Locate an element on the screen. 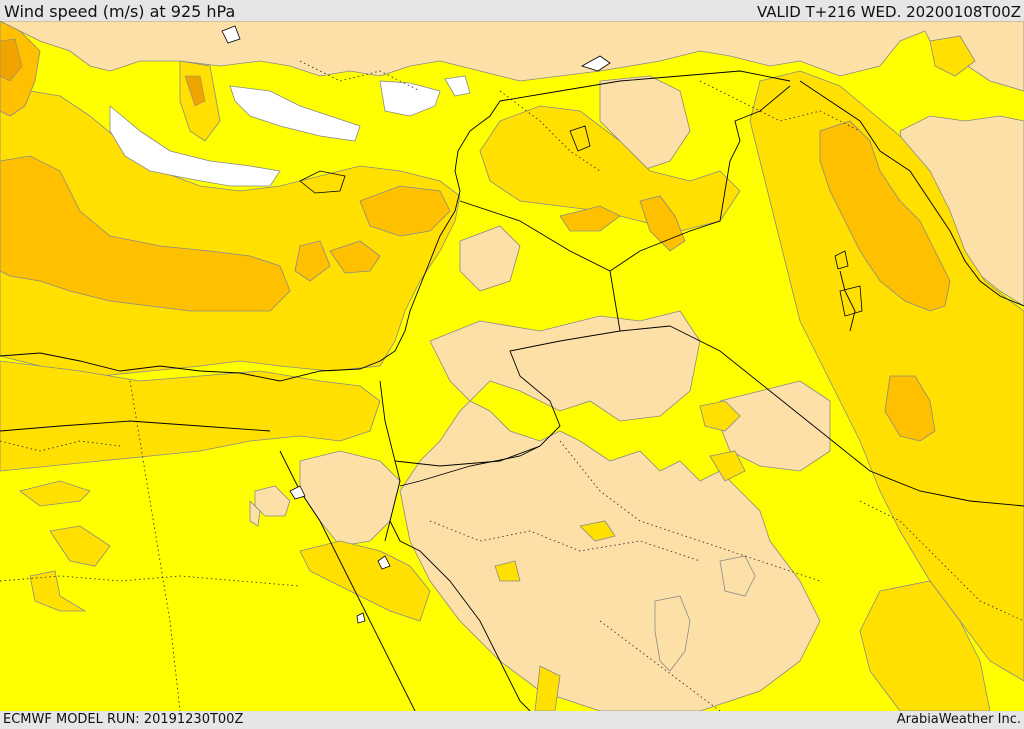  map-title: Wind speed (m/s) at 925 hPa is located at coordinates (120, 11).